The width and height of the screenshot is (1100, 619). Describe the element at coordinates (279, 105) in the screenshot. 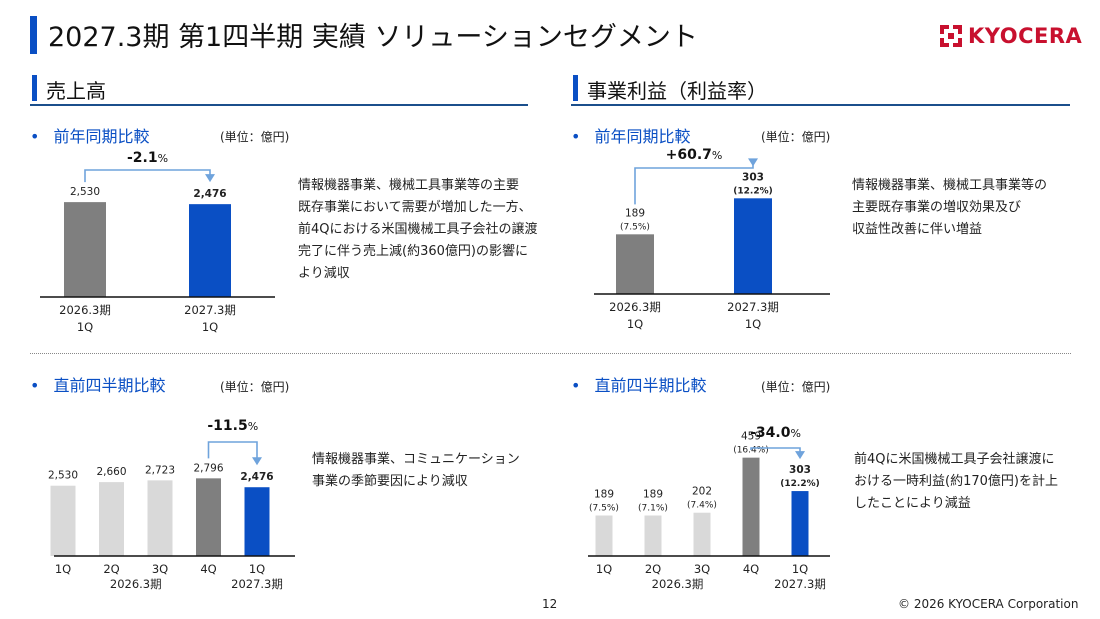

I see `sales-section-underline` at that location.